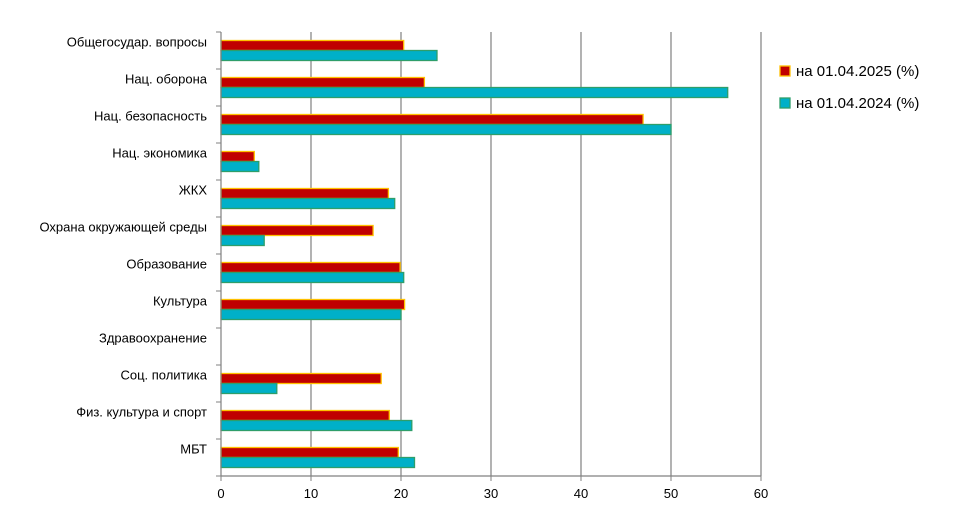 The width and height of the screenshot is (955, 515). Describe the element at coordinates (857, 71) in the screenshot. I see `legend-label-series1: на 01.04.2025 (%)` at that location.